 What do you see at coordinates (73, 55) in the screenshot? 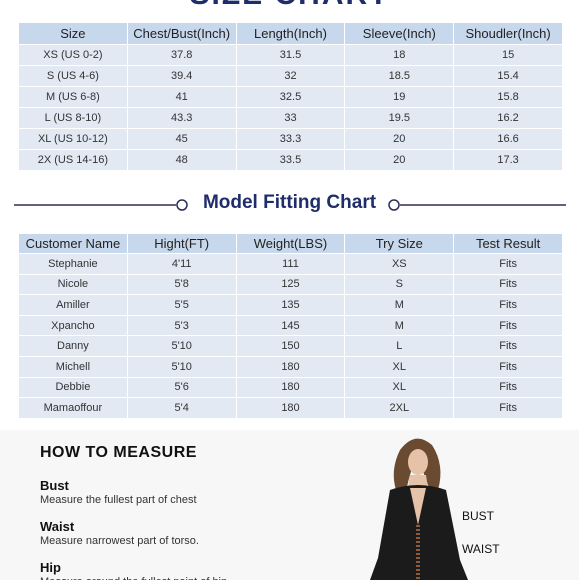
I see `cell: XS (US 0-2)` at bounding box center [73, 55].